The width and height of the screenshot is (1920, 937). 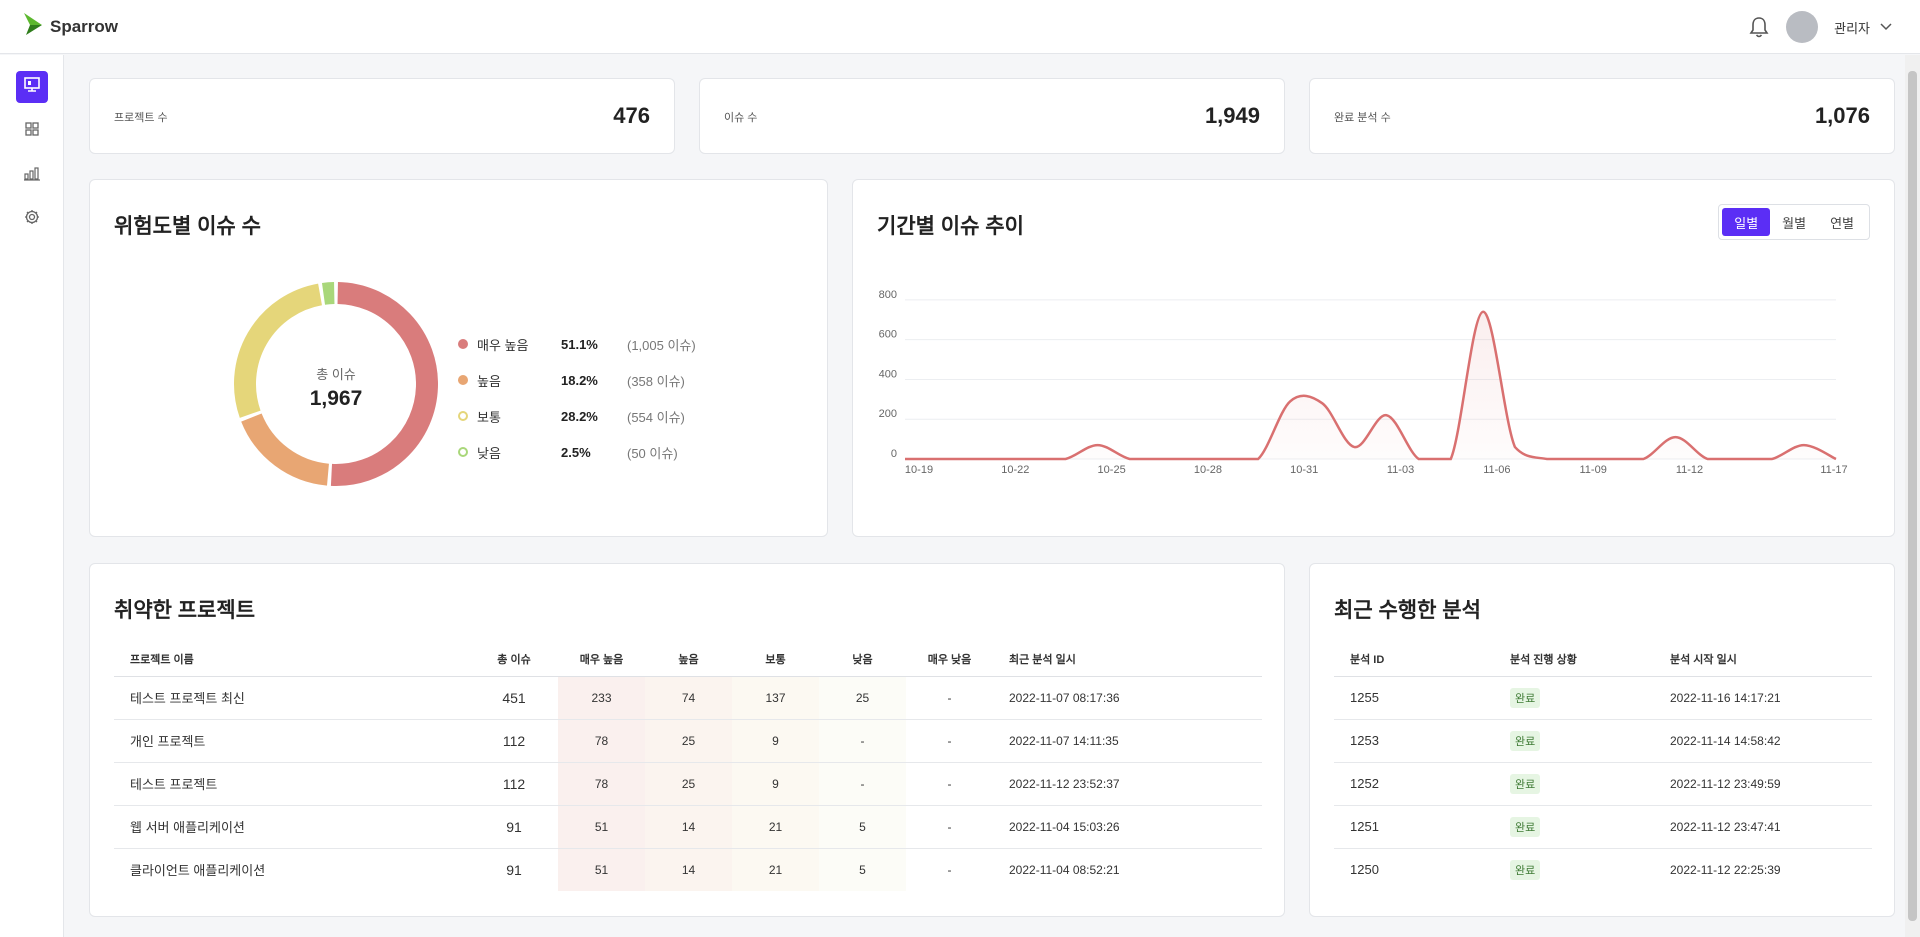 What do you see at coordinates (1763, 827) in the screenshot?
I see `analysis-start-date: 2022-11-12 23:47:41` at bounding box center [1763, 827].